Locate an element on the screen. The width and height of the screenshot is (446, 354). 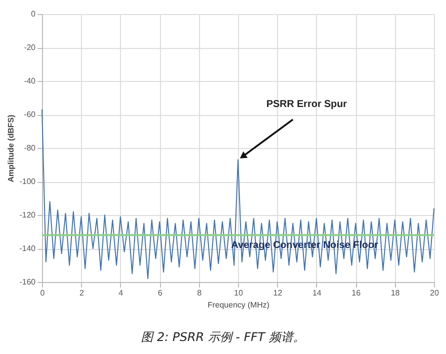
y-axis-title: Amplitude (dBFS) is located at coordinates (11, 148).